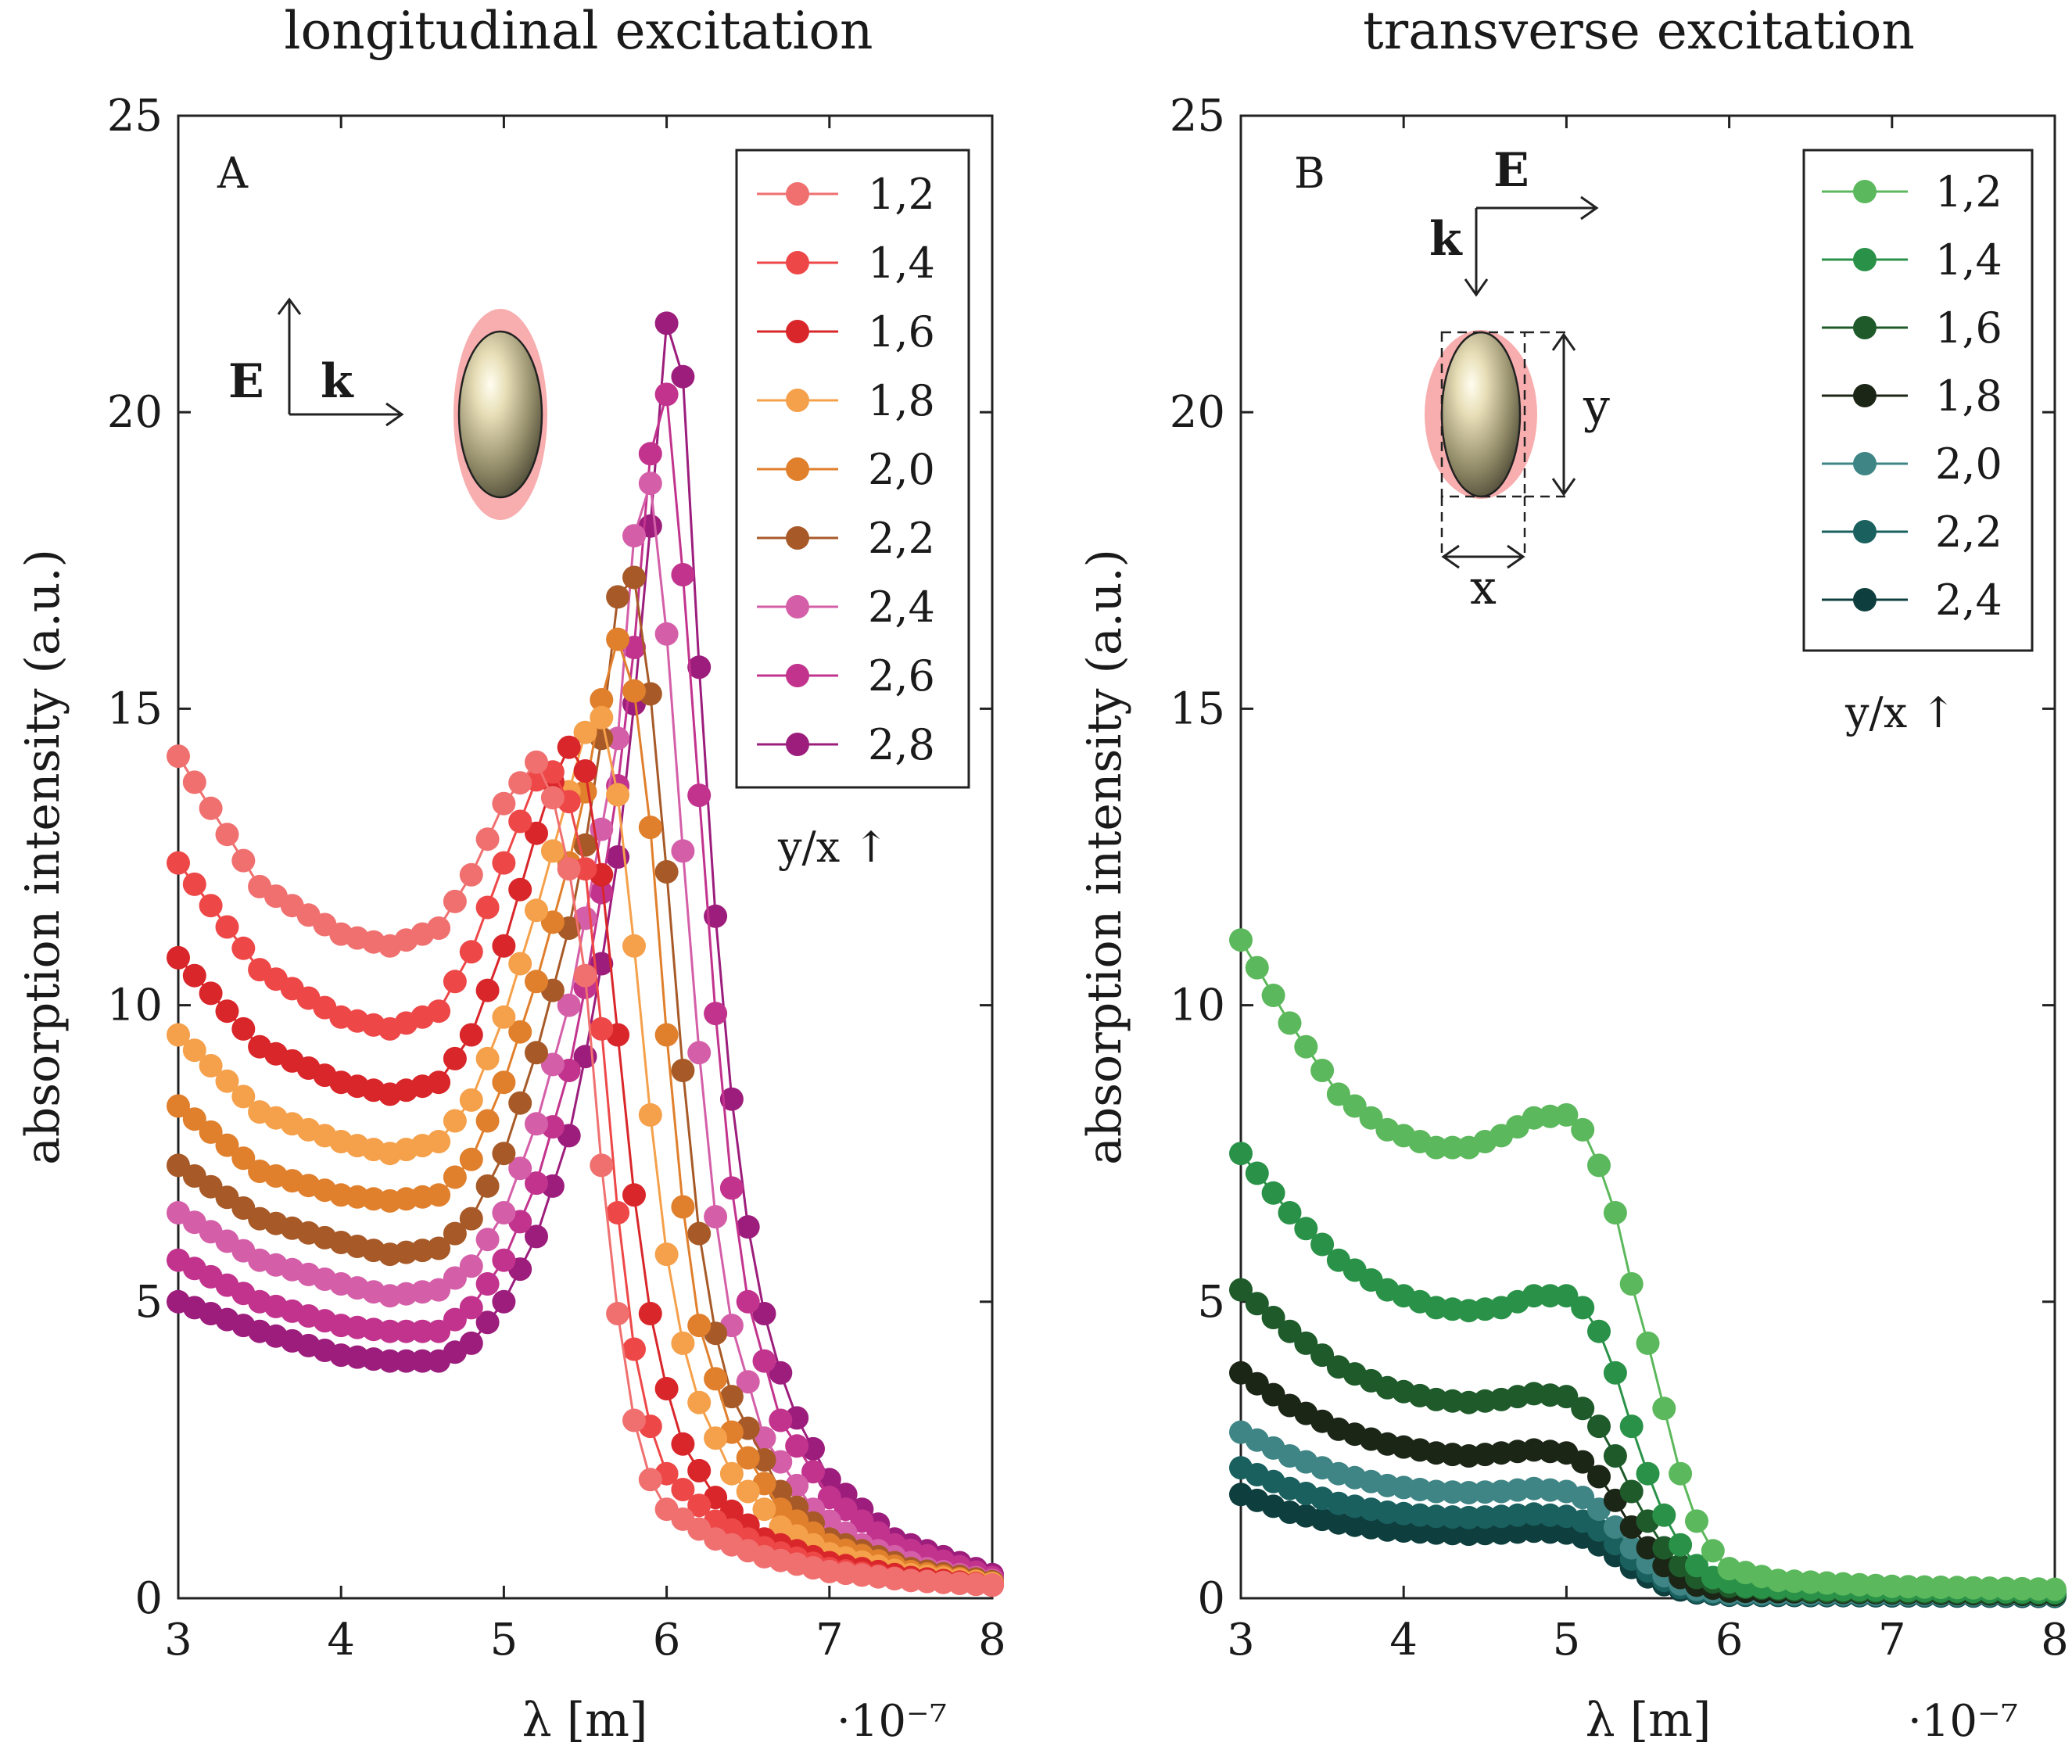  Describe the element at coordinates (1968, 464) in the screenshot. I see `legend-label: 2,0` at that location.